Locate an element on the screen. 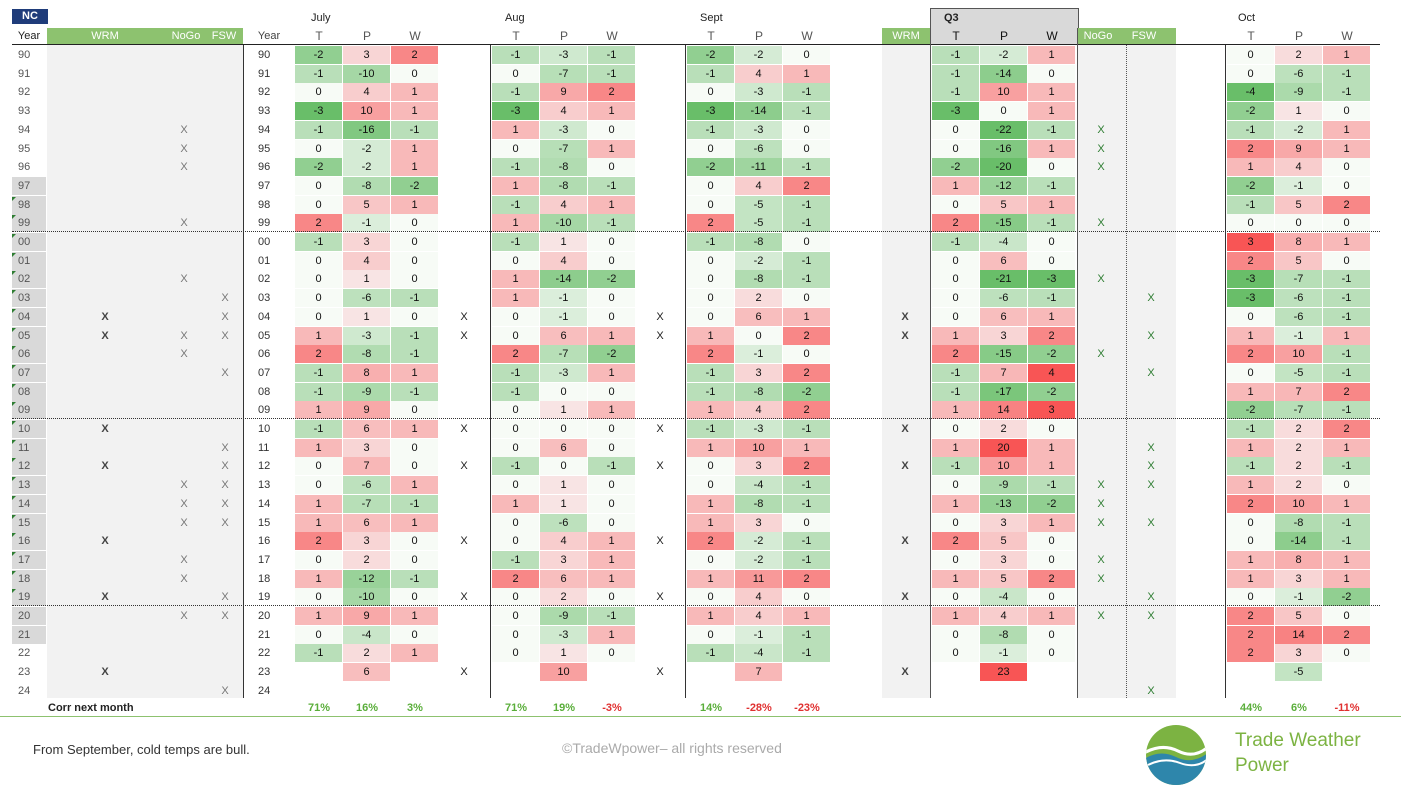 The image size is (1401, 788). oct-cell: -4 is located at coordinates (1250, 92).